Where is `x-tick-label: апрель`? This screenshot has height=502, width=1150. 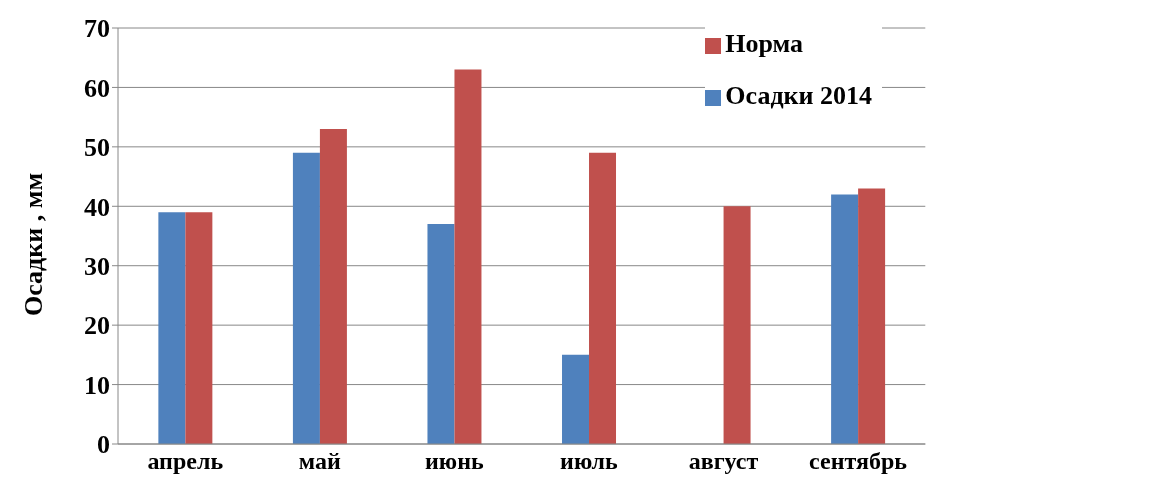 x-tick-label: апрель is located at coordinates (185, 461).